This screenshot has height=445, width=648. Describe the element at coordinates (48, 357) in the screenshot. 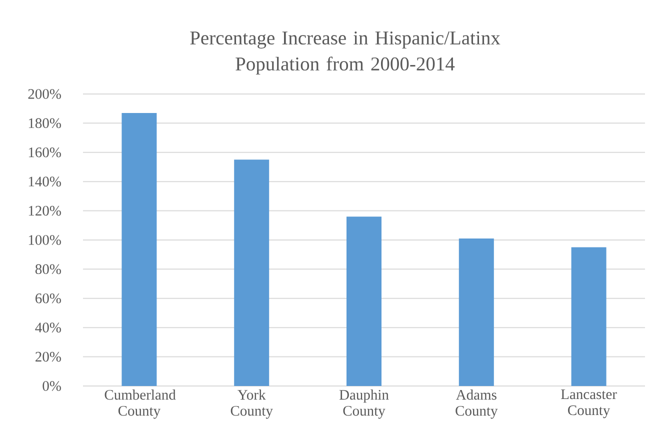

I see `y-tick-label: 20%` at that location.